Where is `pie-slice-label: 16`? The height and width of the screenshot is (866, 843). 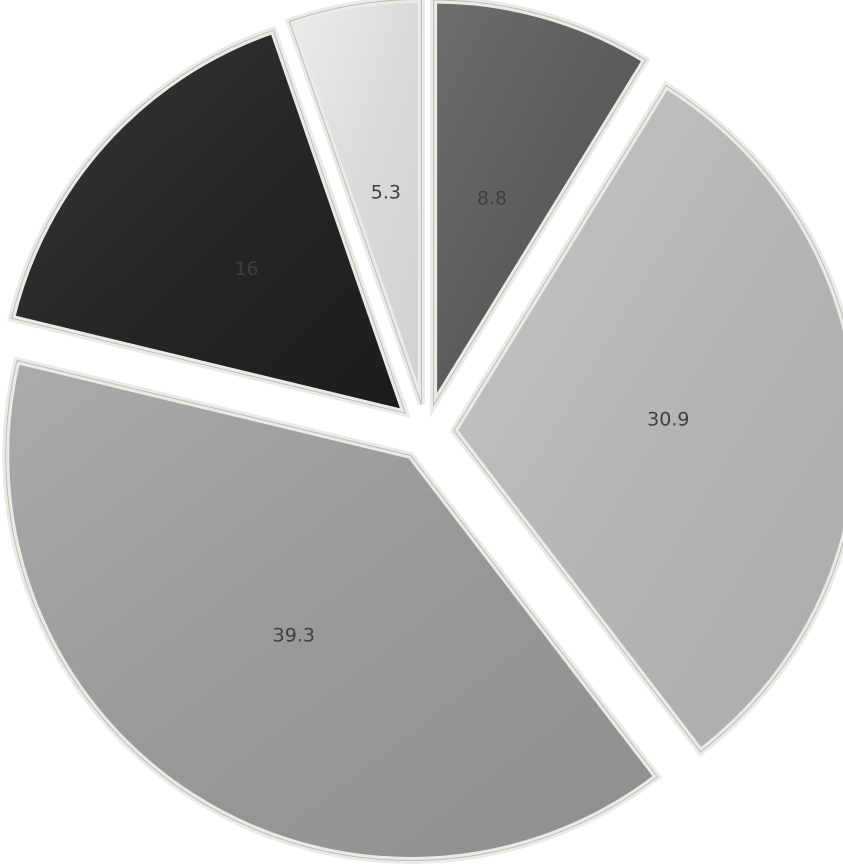 pie-slice-label: 16 is located at coordinates (246, 269).